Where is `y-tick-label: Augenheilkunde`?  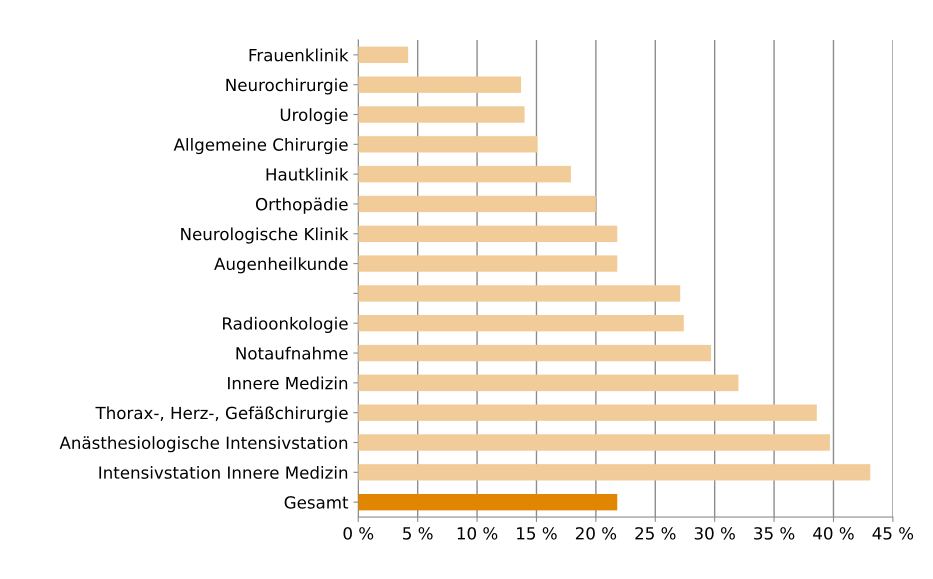 y-tick-label: Augenheilkunde is located at coordinates (281, 265).